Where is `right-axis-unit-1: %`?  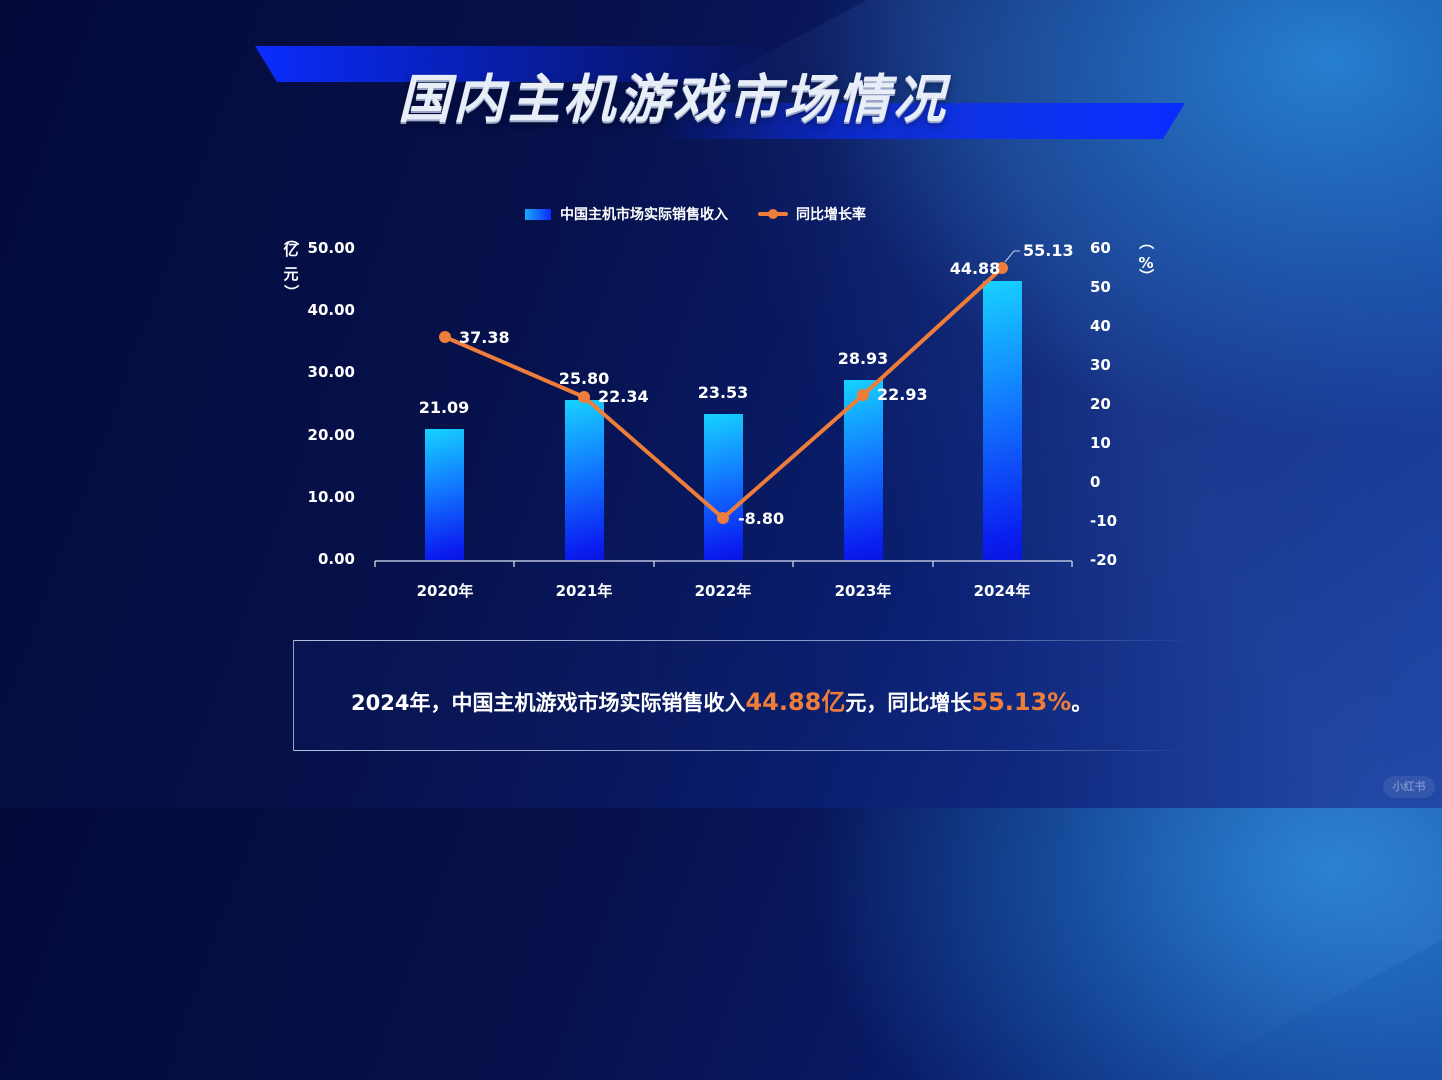 right-axis-unit-1: % is located at coordinates (1146, 263).